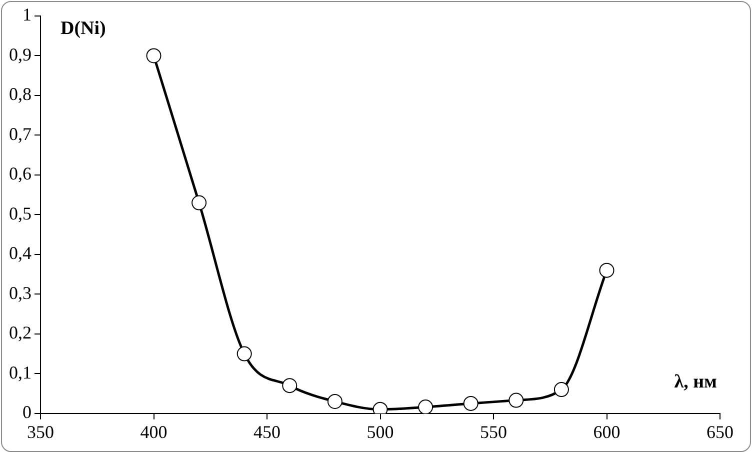 The height and width of the screenshot is (453, 752). Describe the element at coordinates (20, 372) in the screenshot. I see `y-tick-label: 0,1` at that location.